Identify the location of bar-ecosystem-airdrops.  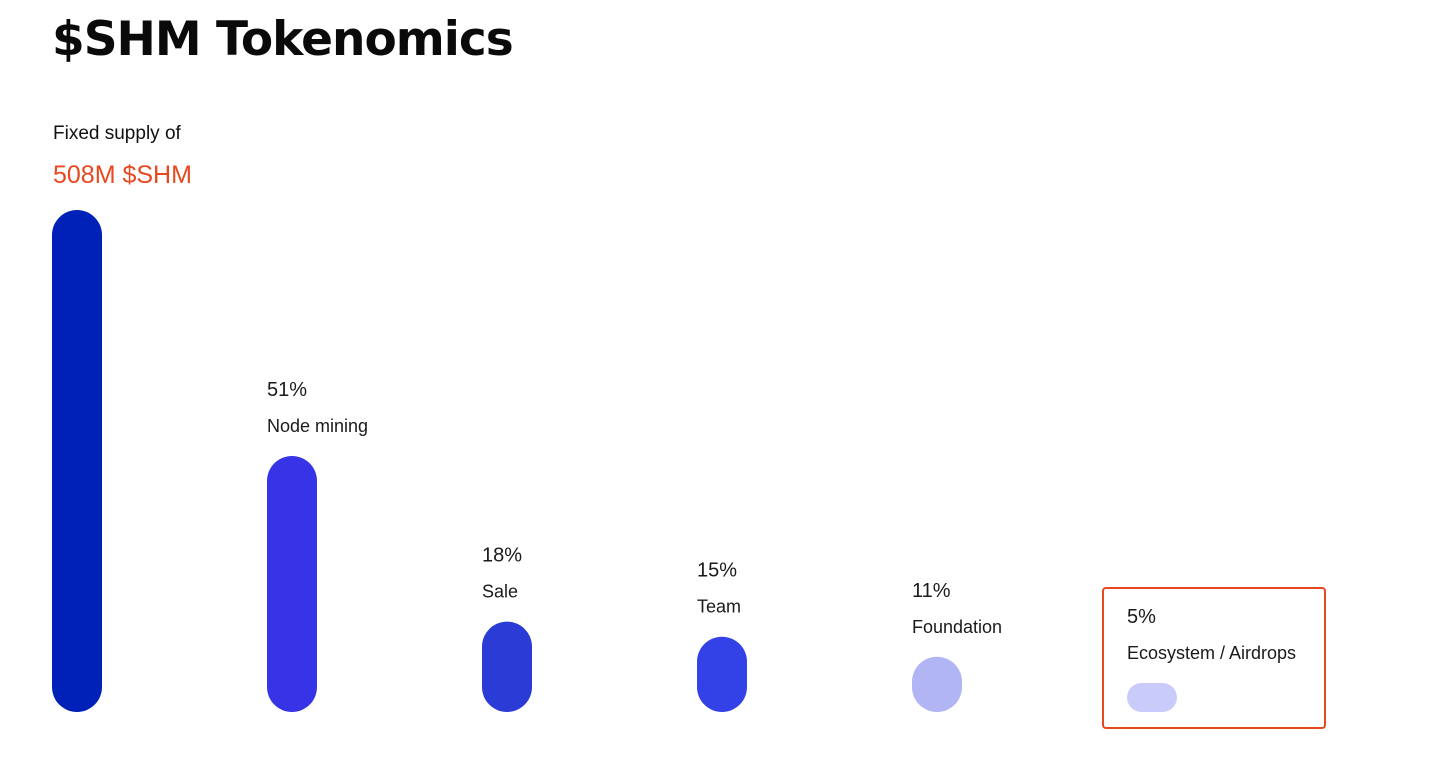
(1152, 697).